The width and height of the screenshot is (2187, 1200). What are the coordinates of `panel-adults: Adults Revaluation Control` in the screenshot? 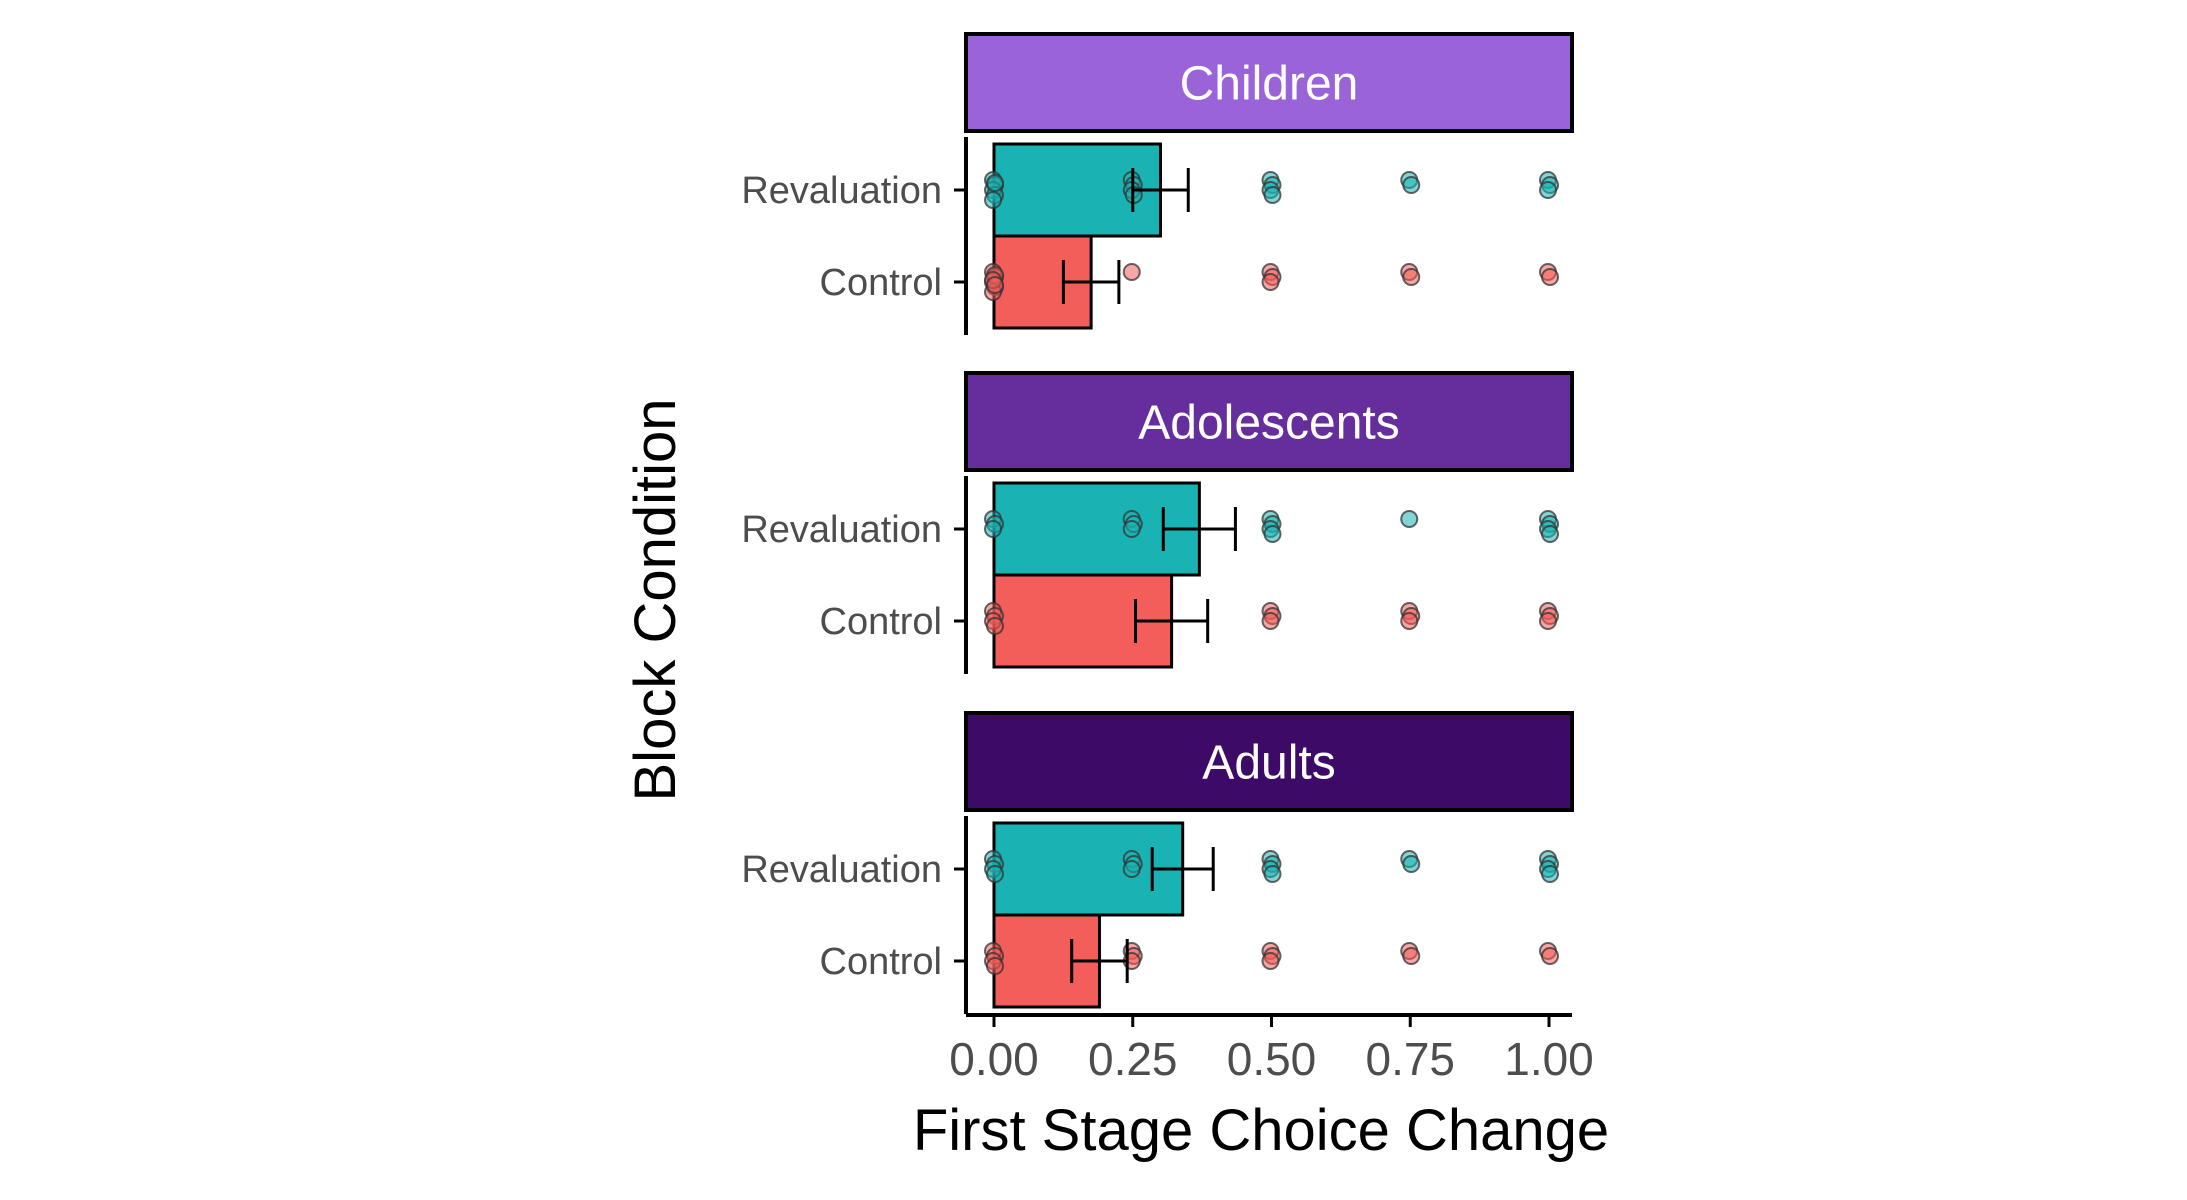 It's located at (1157, 862).